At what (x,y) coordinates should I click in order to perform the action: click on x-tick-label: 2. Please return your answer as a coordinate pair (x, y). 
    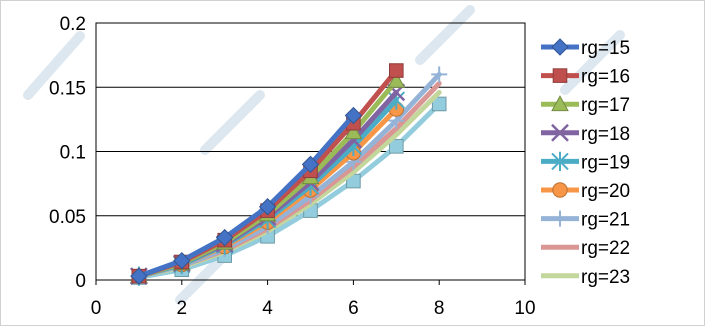
    Looking at the image, I should click on (182, 308).